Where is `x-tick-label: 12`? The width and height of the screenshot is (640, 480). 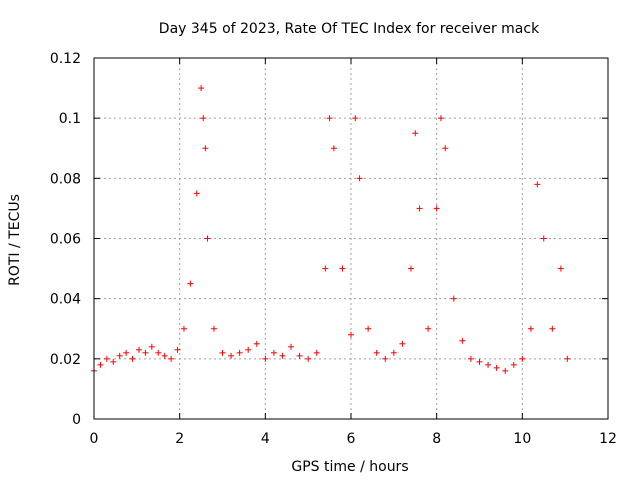
x-tick-label: 12 is located at coordinates (608, 439).